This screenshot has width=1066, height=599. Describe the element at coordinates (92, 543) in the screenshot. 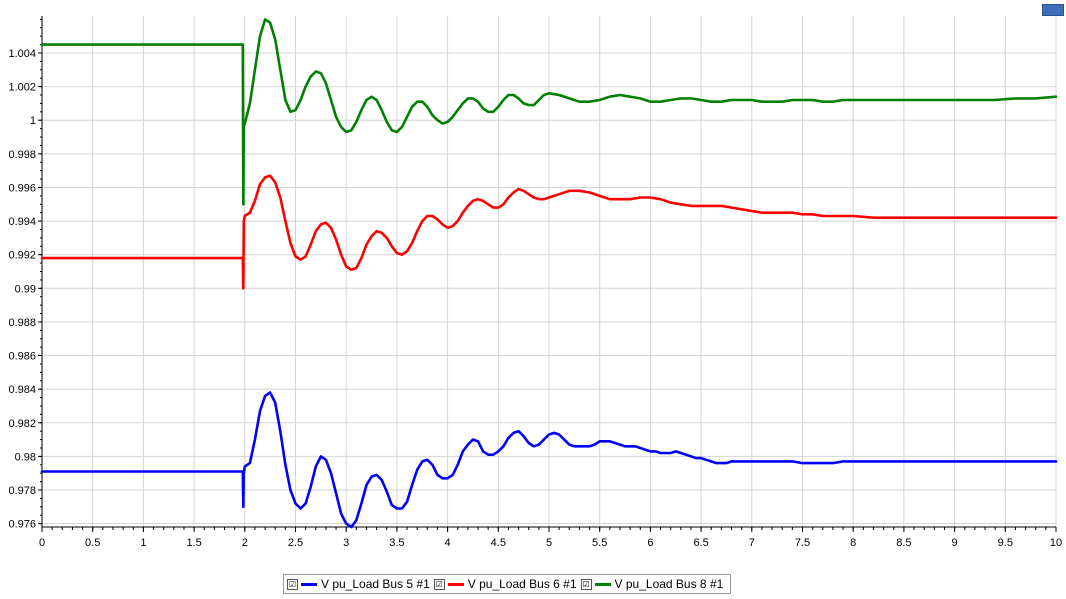

I see `x-tick-label: 0.5` at that location.